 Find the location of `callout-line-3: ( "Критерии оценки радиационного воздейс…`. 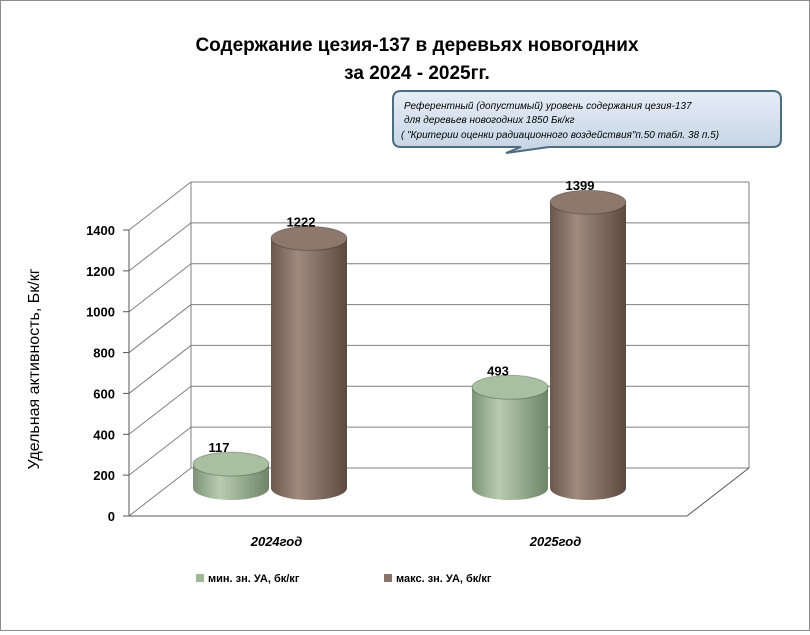

callout-line-3: ( "Критерии оценки радиационного воздейс… is located at coordinates (560, 135).